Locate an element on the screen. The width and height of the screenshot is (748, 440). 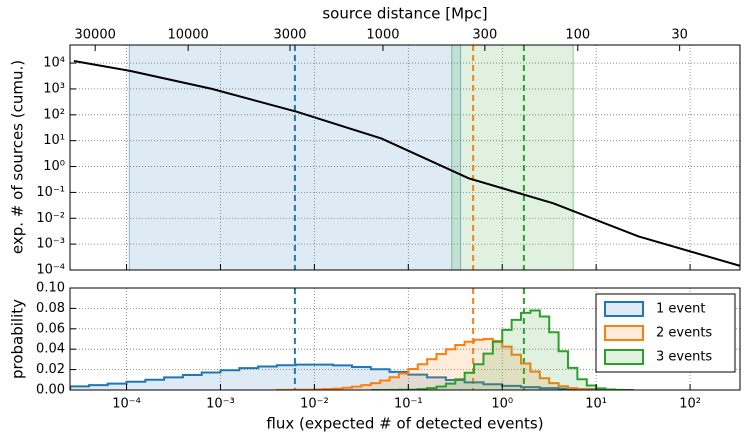
y-tick-label: 10⁻⁴ is located at coordinates (50, 270).